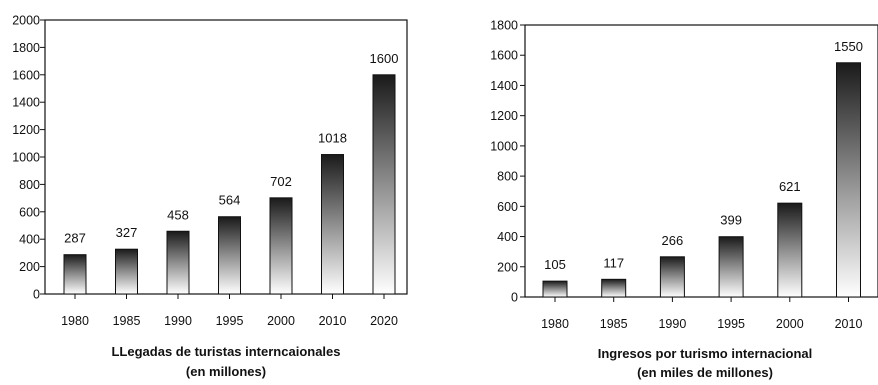  Describe the element at coordinates (790, 186) in the screenshot. I see `data-label: 621` at that location.